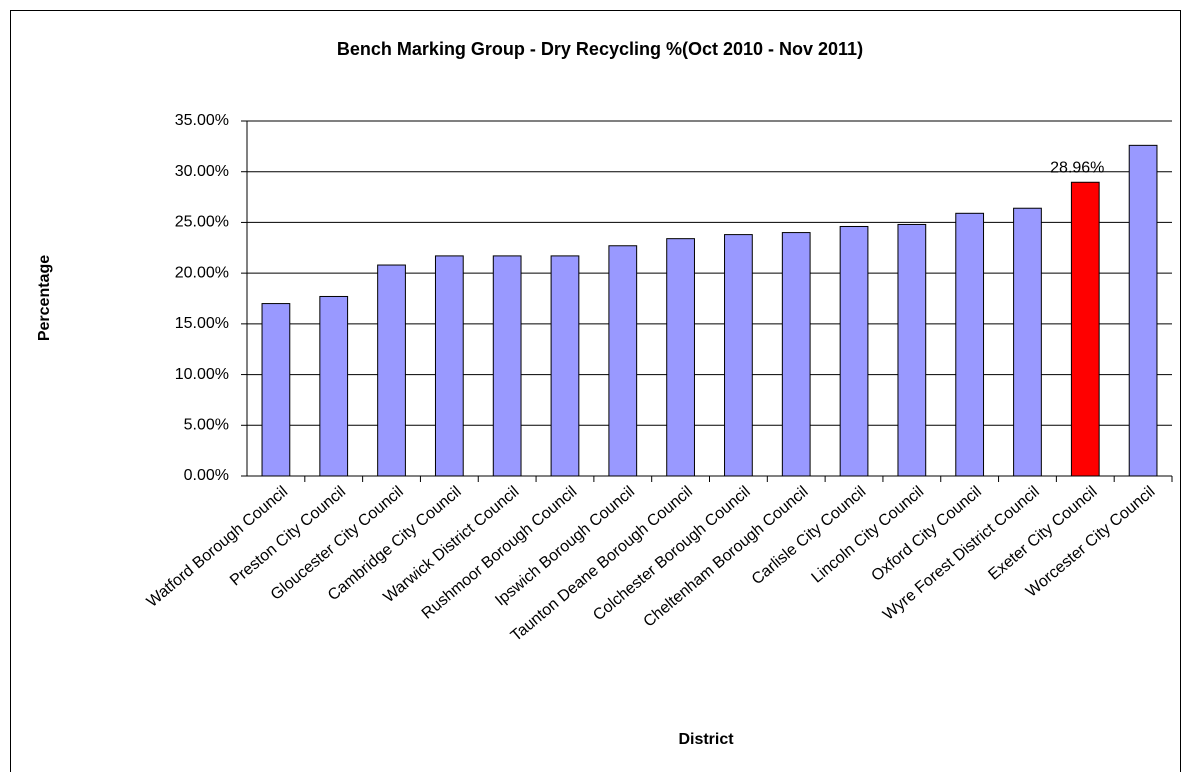 The height and width of the screenshot is (772, 1181). Describe the element at coordinates (202, 222) in the screenshot. I see `y-tick-label: 25.00%` at that location.